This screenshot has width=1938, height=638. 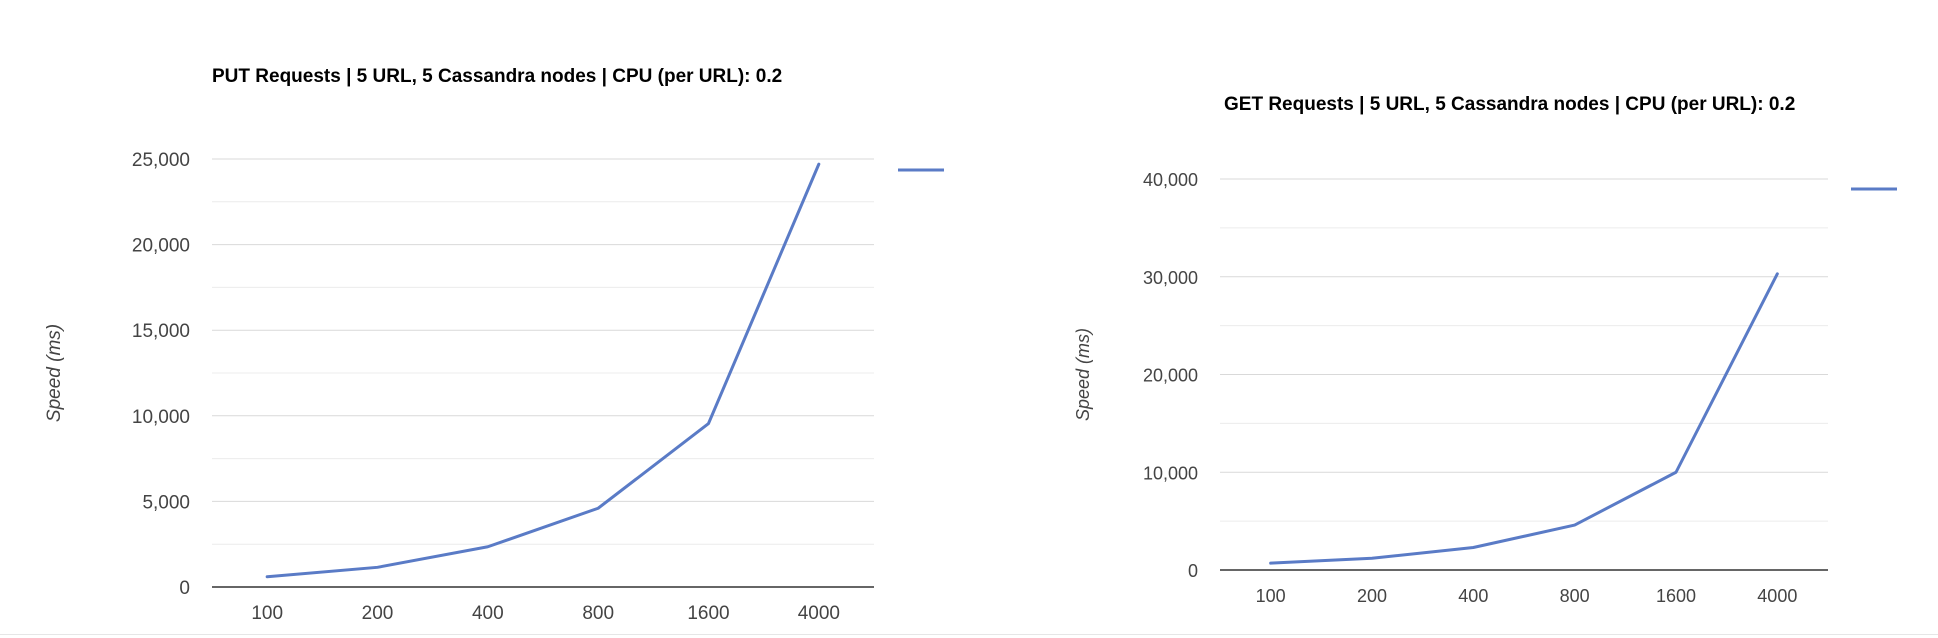 What do you see at coordinates (1524, 418) in the screenshot?
I see `series-line` at bounding box center [1524, 418].